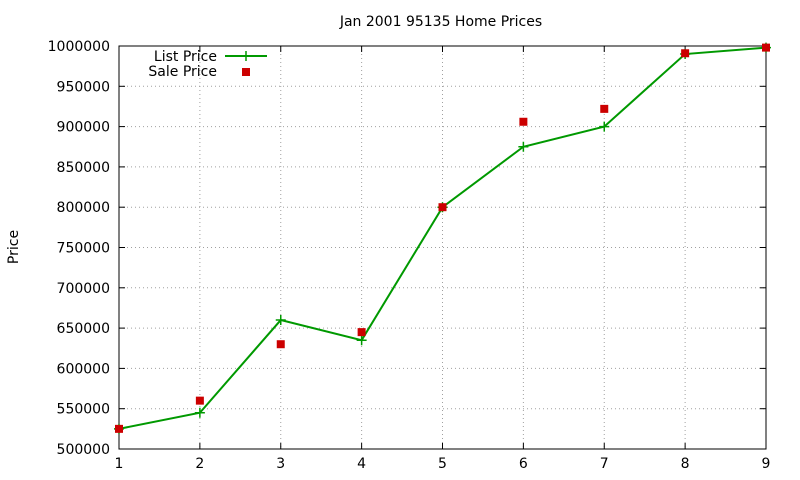 This screenshot has width=800, height=480. I want to click on legend-marker-sale-price, so click(246, 72).